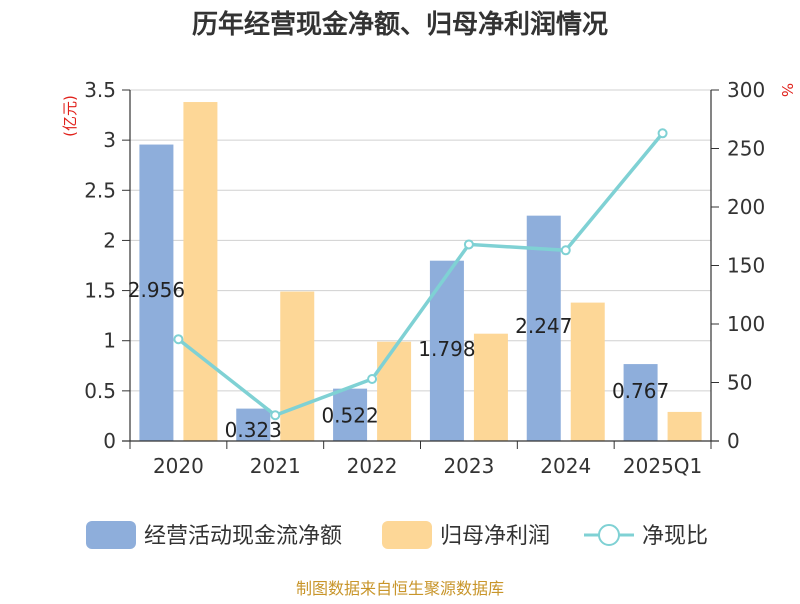 The width and height of the screenshot is (800, 604). What do you see at coordinates (156, 290) in the screenshot?
I see `data-label: 2.956` at bounding box center [156, 290].